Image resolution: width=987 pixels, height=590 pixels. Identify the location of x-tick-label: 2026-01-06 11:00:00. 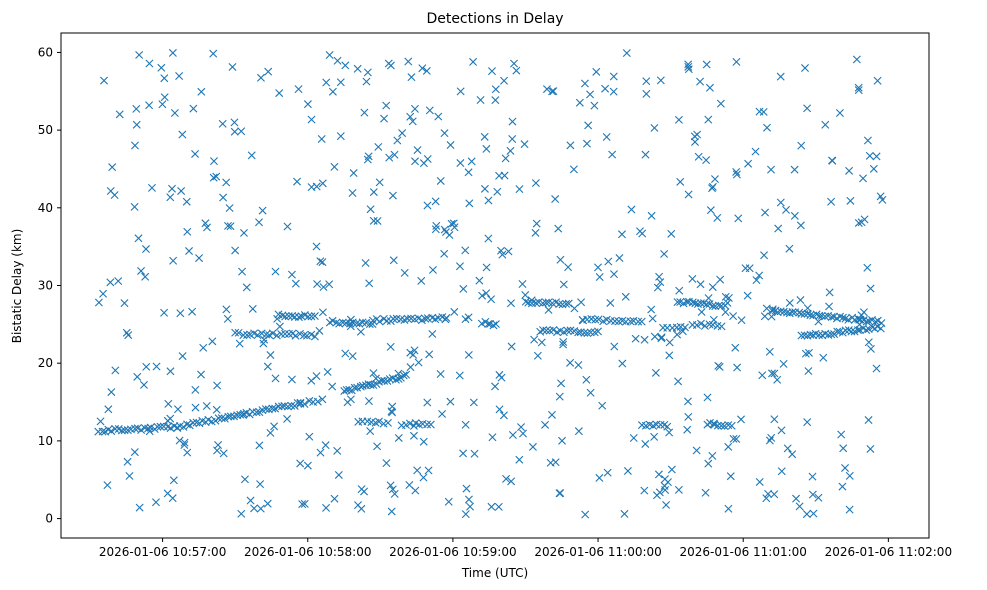
(597, 552).